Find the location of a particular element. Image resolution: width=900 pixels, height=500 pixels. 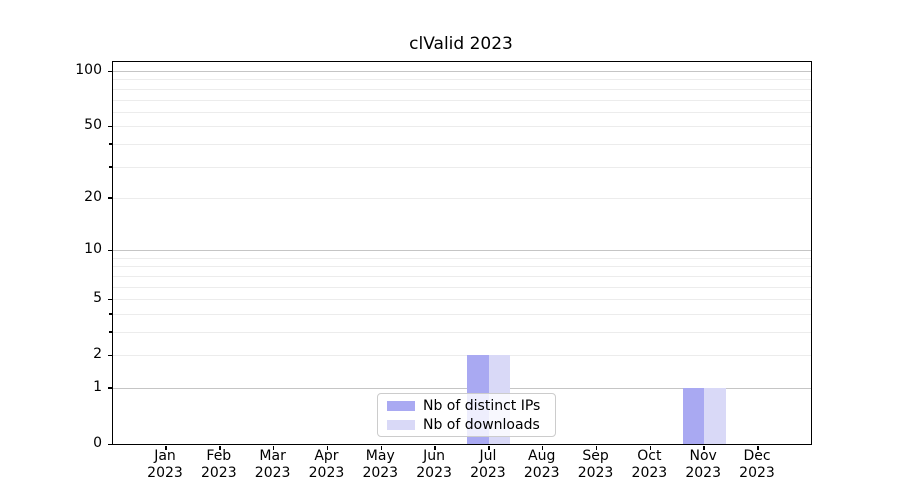

y-tick-label: 100 is located at coordinates (88, 70).